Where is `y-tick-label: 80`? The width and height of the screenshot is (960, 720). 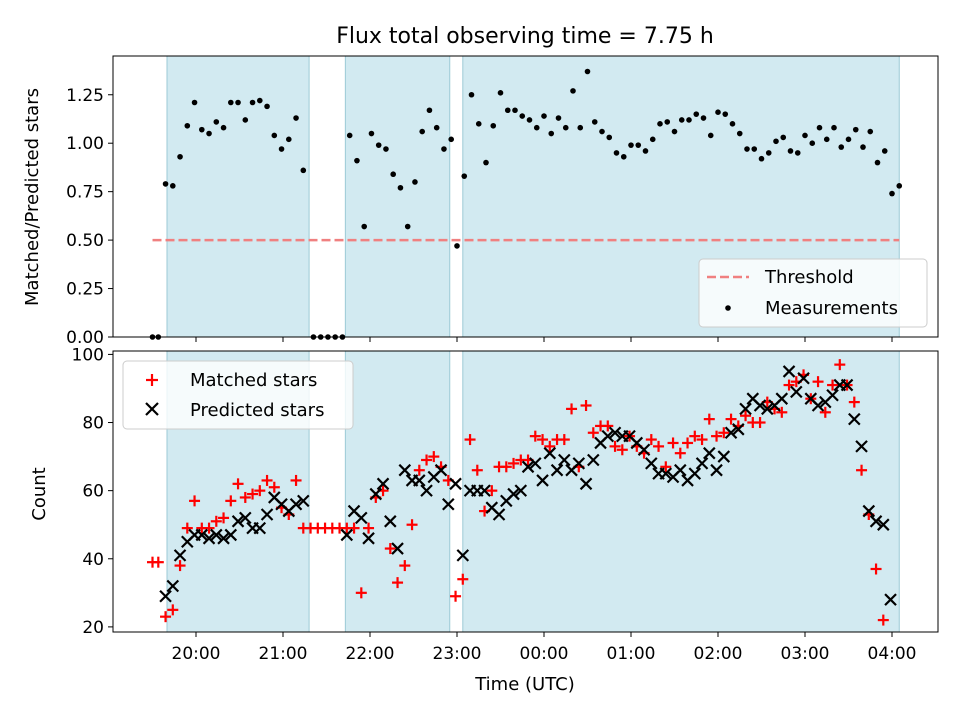
y-tick-label: 80 is located at coordinates (93, 424).